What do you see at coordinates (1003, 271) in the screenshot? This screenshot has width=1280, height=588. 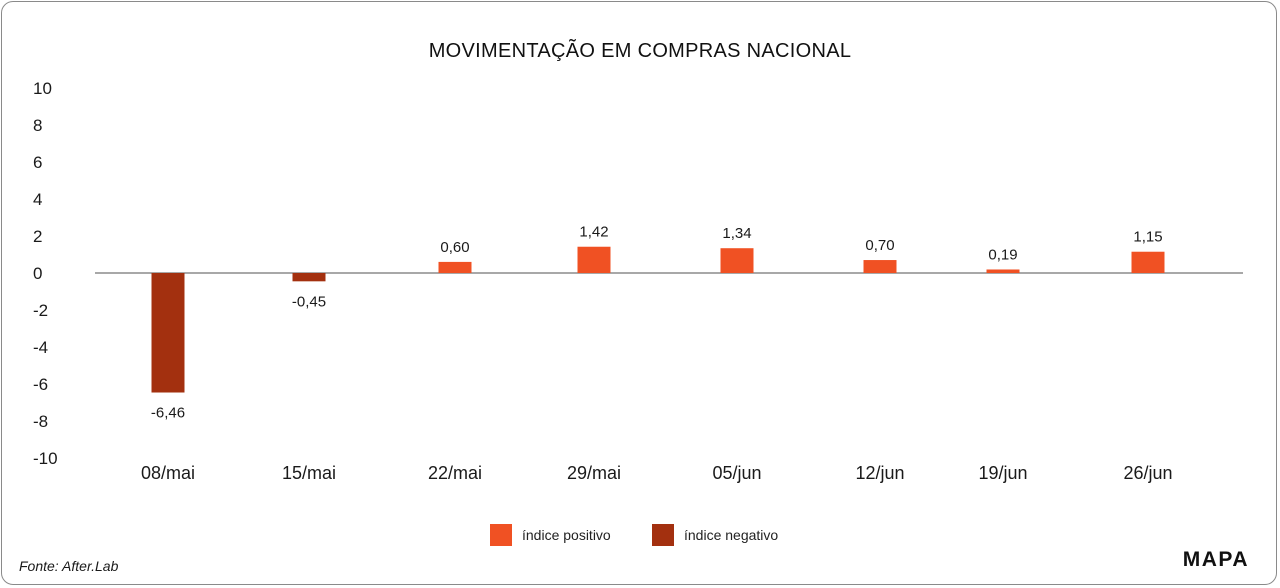 I see `bar-19/jun` at bounding box center [1003, 271].